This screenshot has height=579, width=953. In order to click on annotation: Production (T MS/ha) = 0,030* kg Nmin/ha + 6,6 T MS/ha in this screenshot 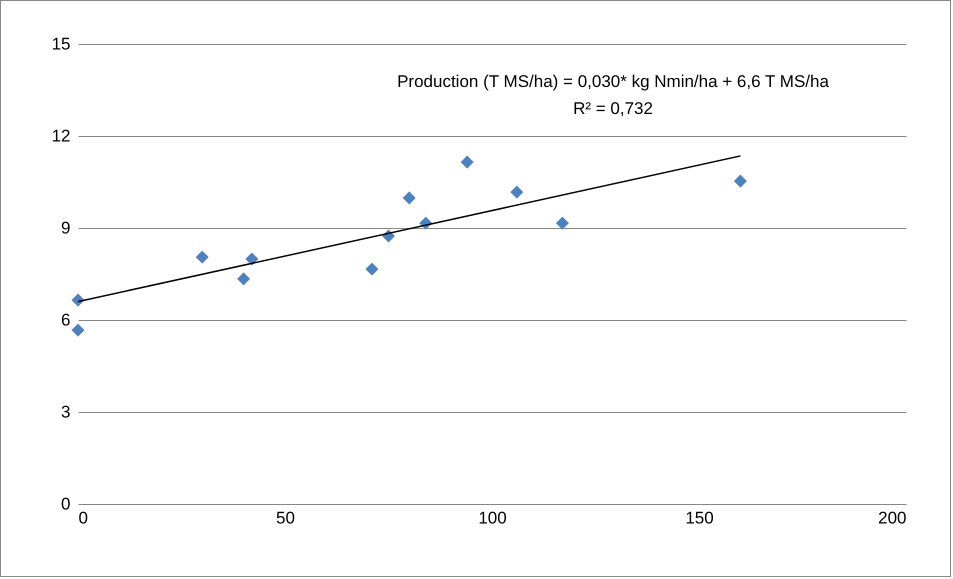, I will do `click(613, 81)`.